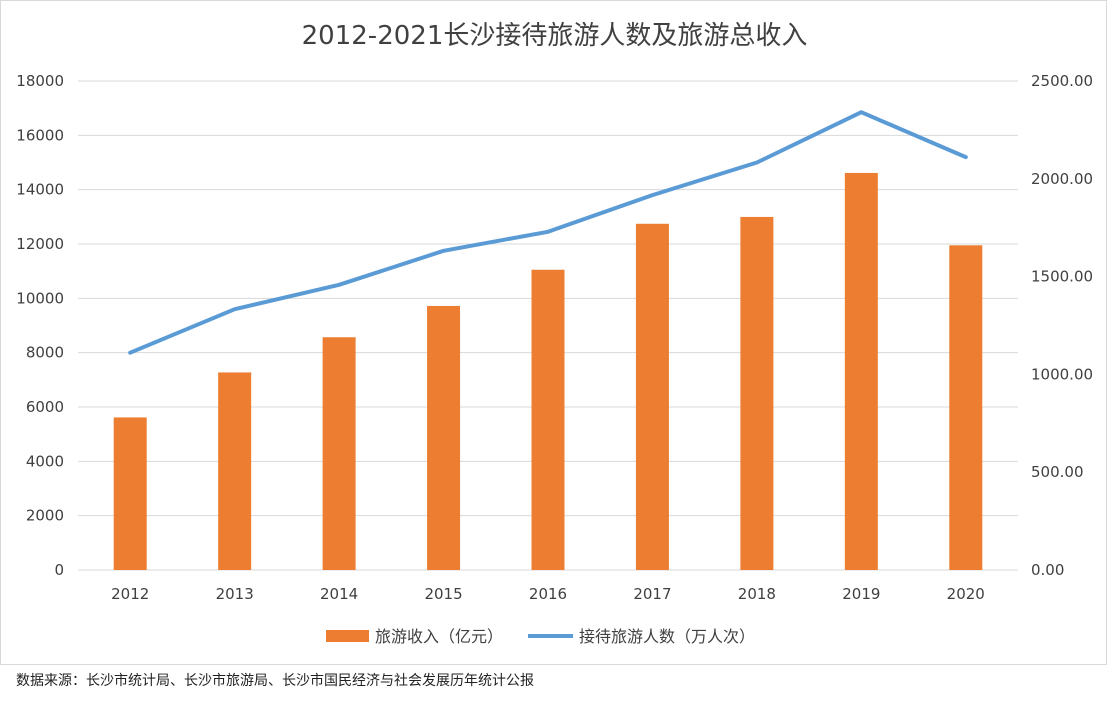 Image resolution: width=1109 pixels, height=704 pixels. I want to click on y-left-tick-label: 6000, so click(45, 407).